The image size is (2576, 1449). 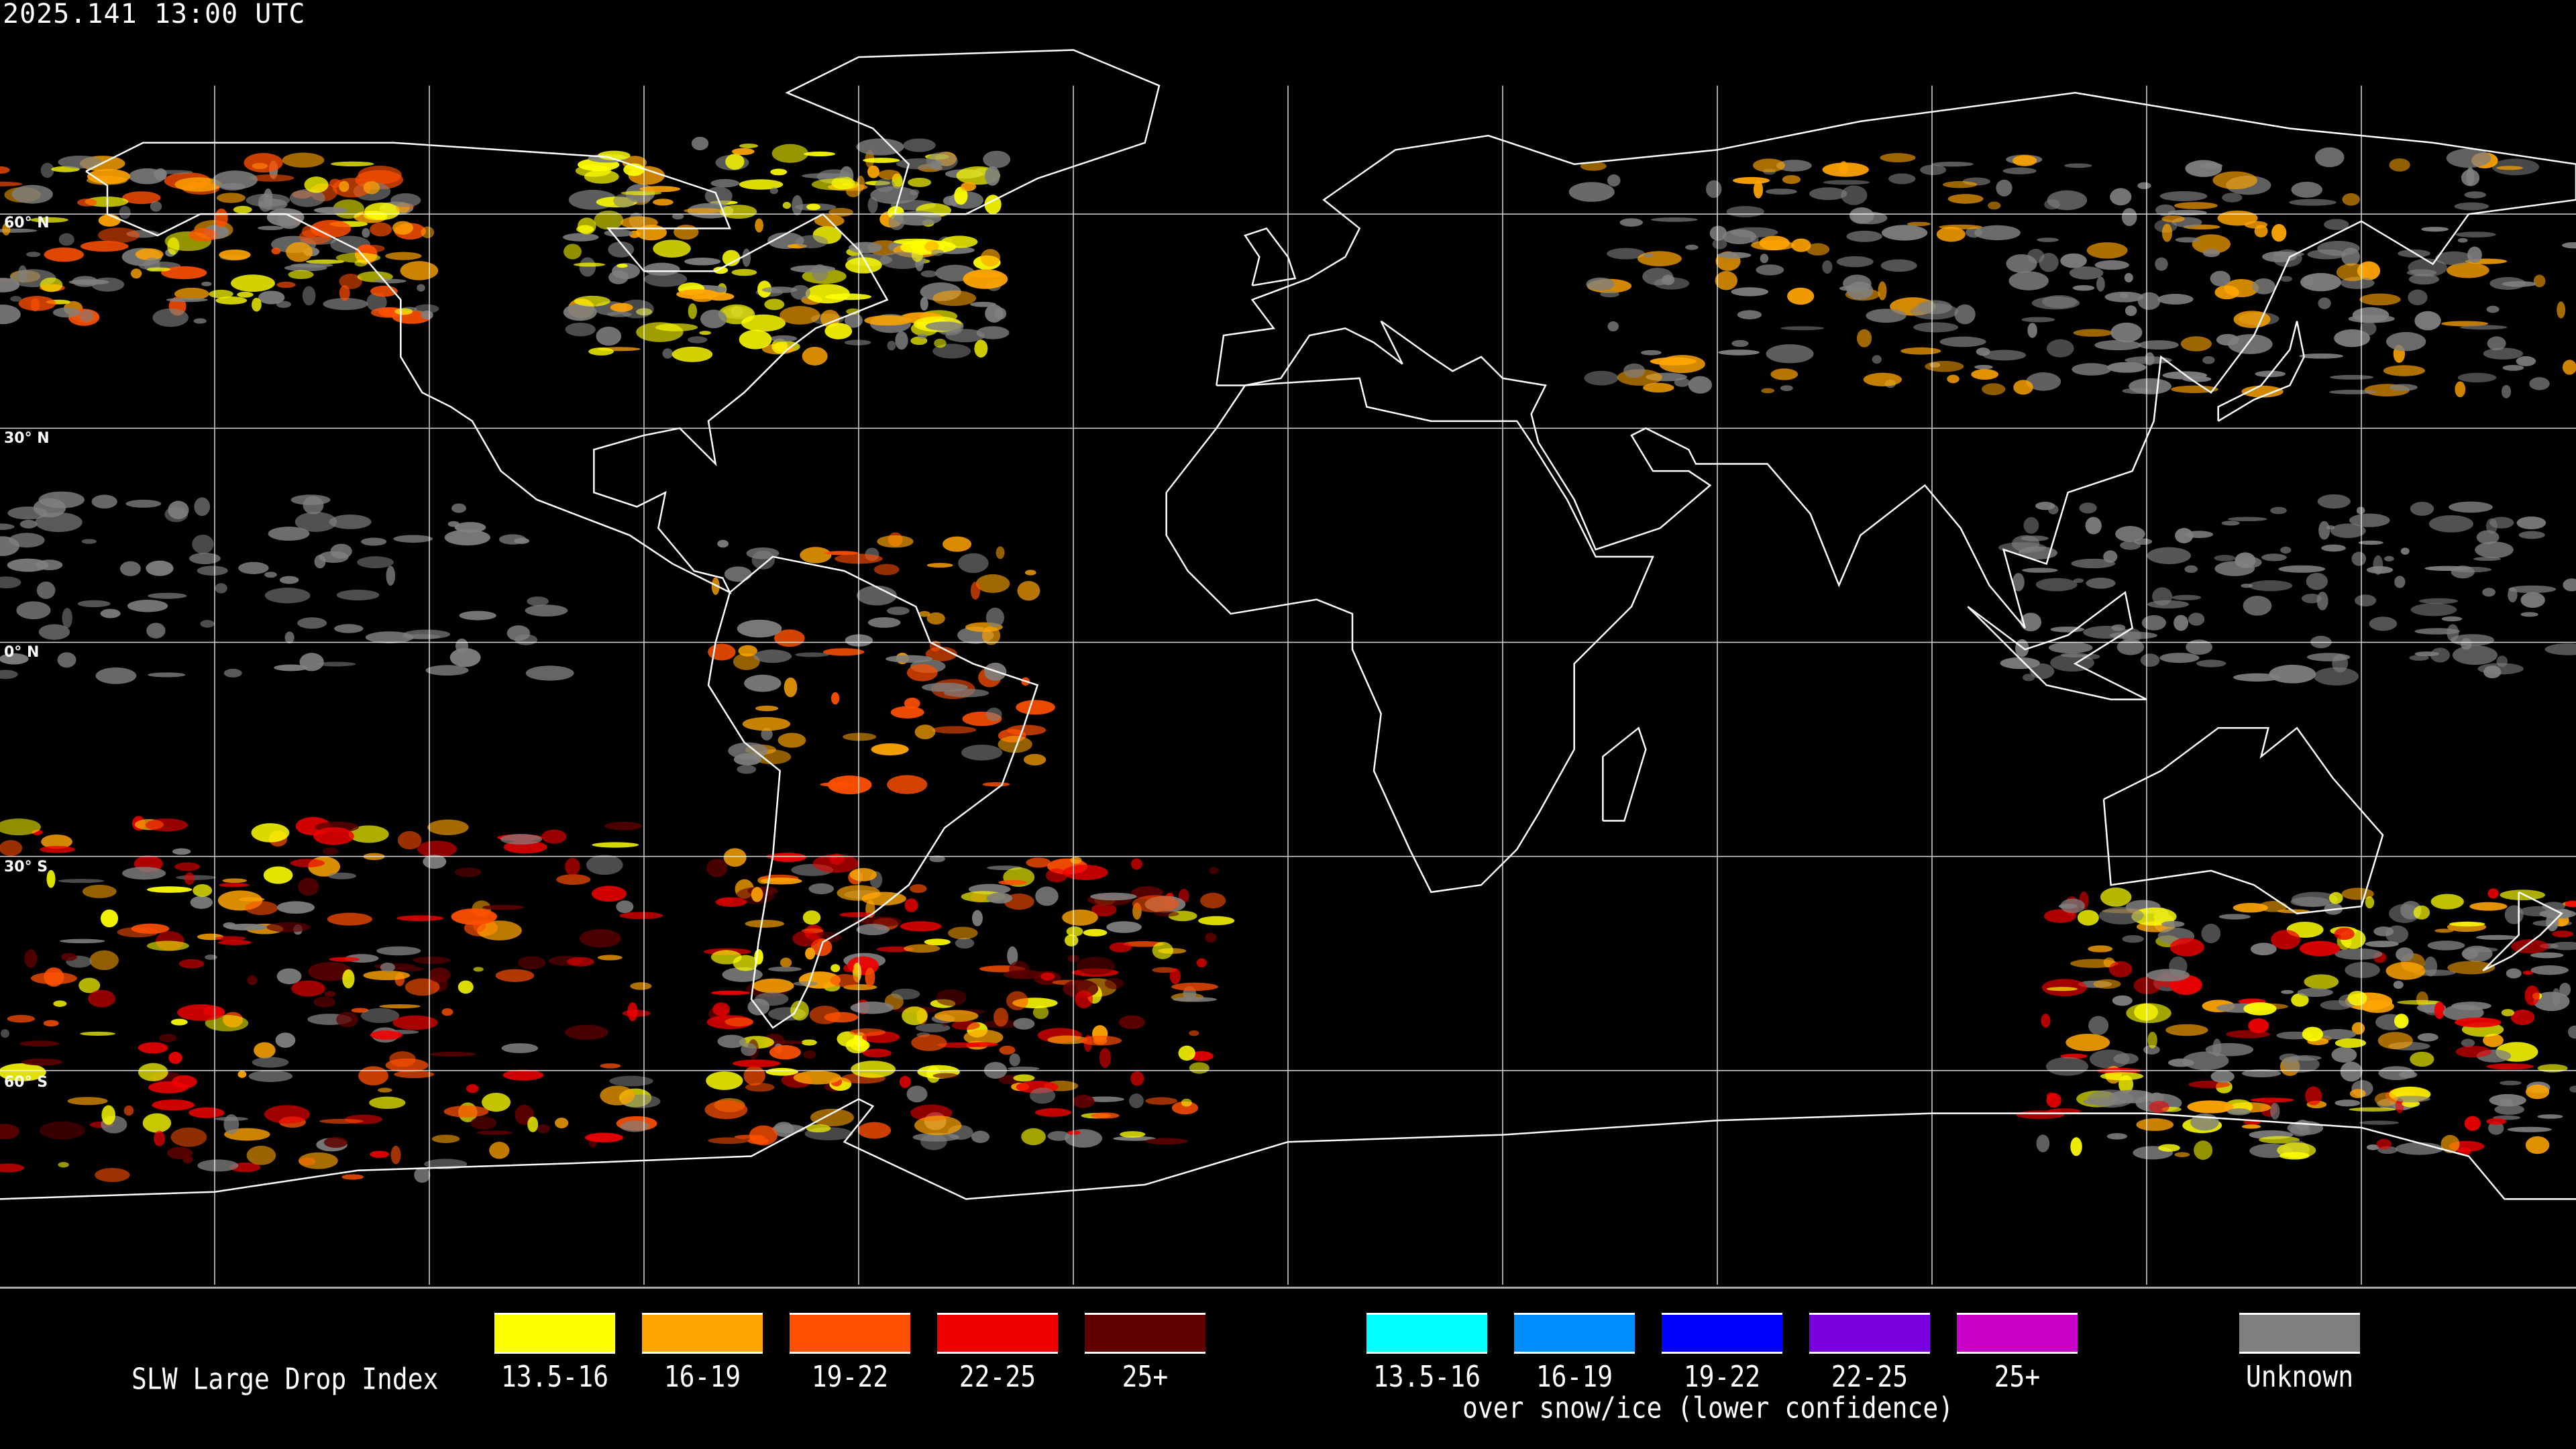 I want to click on snow-ice-caption: over snow/ice (lower confidence), so click(x=1708, y=1408).